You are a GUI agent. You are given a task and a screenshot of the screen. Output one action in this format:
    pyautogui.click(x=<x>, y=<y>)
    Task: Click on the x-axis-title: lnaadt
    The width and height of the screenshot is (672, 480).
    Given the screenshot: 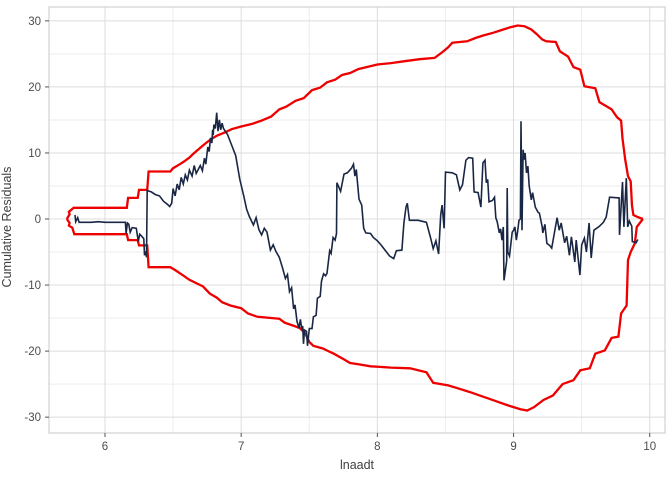 What is the action you would take?
    pyautogui.click(x=357, y=465)
    